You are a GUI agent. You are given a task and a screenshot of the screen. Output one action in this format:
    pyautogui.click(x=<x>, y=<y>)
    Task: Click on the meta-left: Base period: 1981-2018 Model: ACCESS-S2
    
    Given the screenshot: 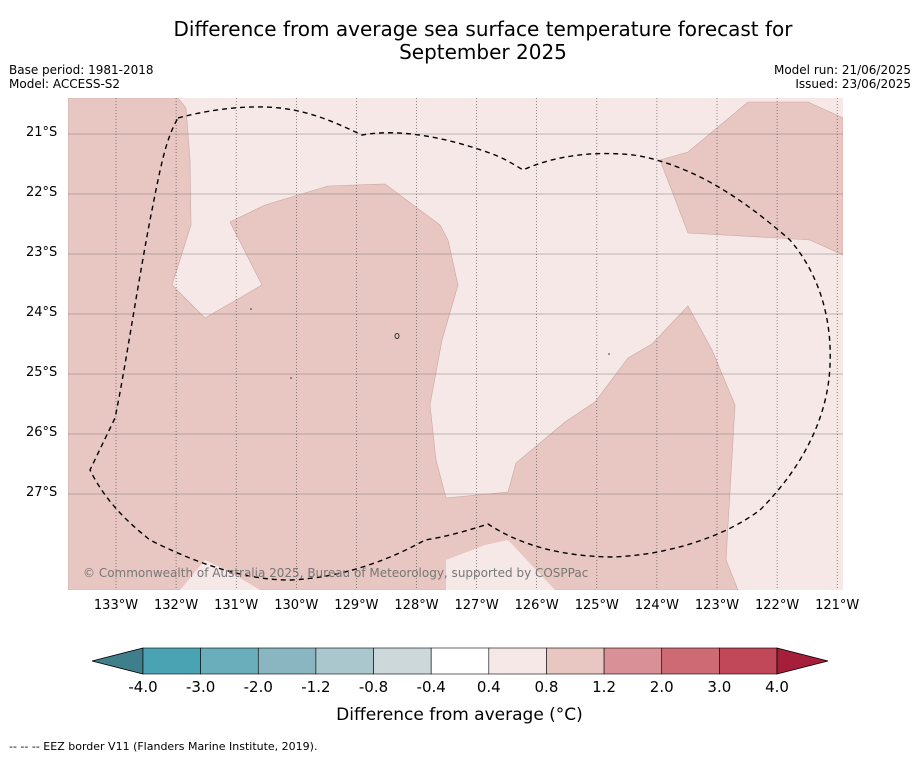 What is the action you would take?
    pyautogui.click(x=81, y=77)
    